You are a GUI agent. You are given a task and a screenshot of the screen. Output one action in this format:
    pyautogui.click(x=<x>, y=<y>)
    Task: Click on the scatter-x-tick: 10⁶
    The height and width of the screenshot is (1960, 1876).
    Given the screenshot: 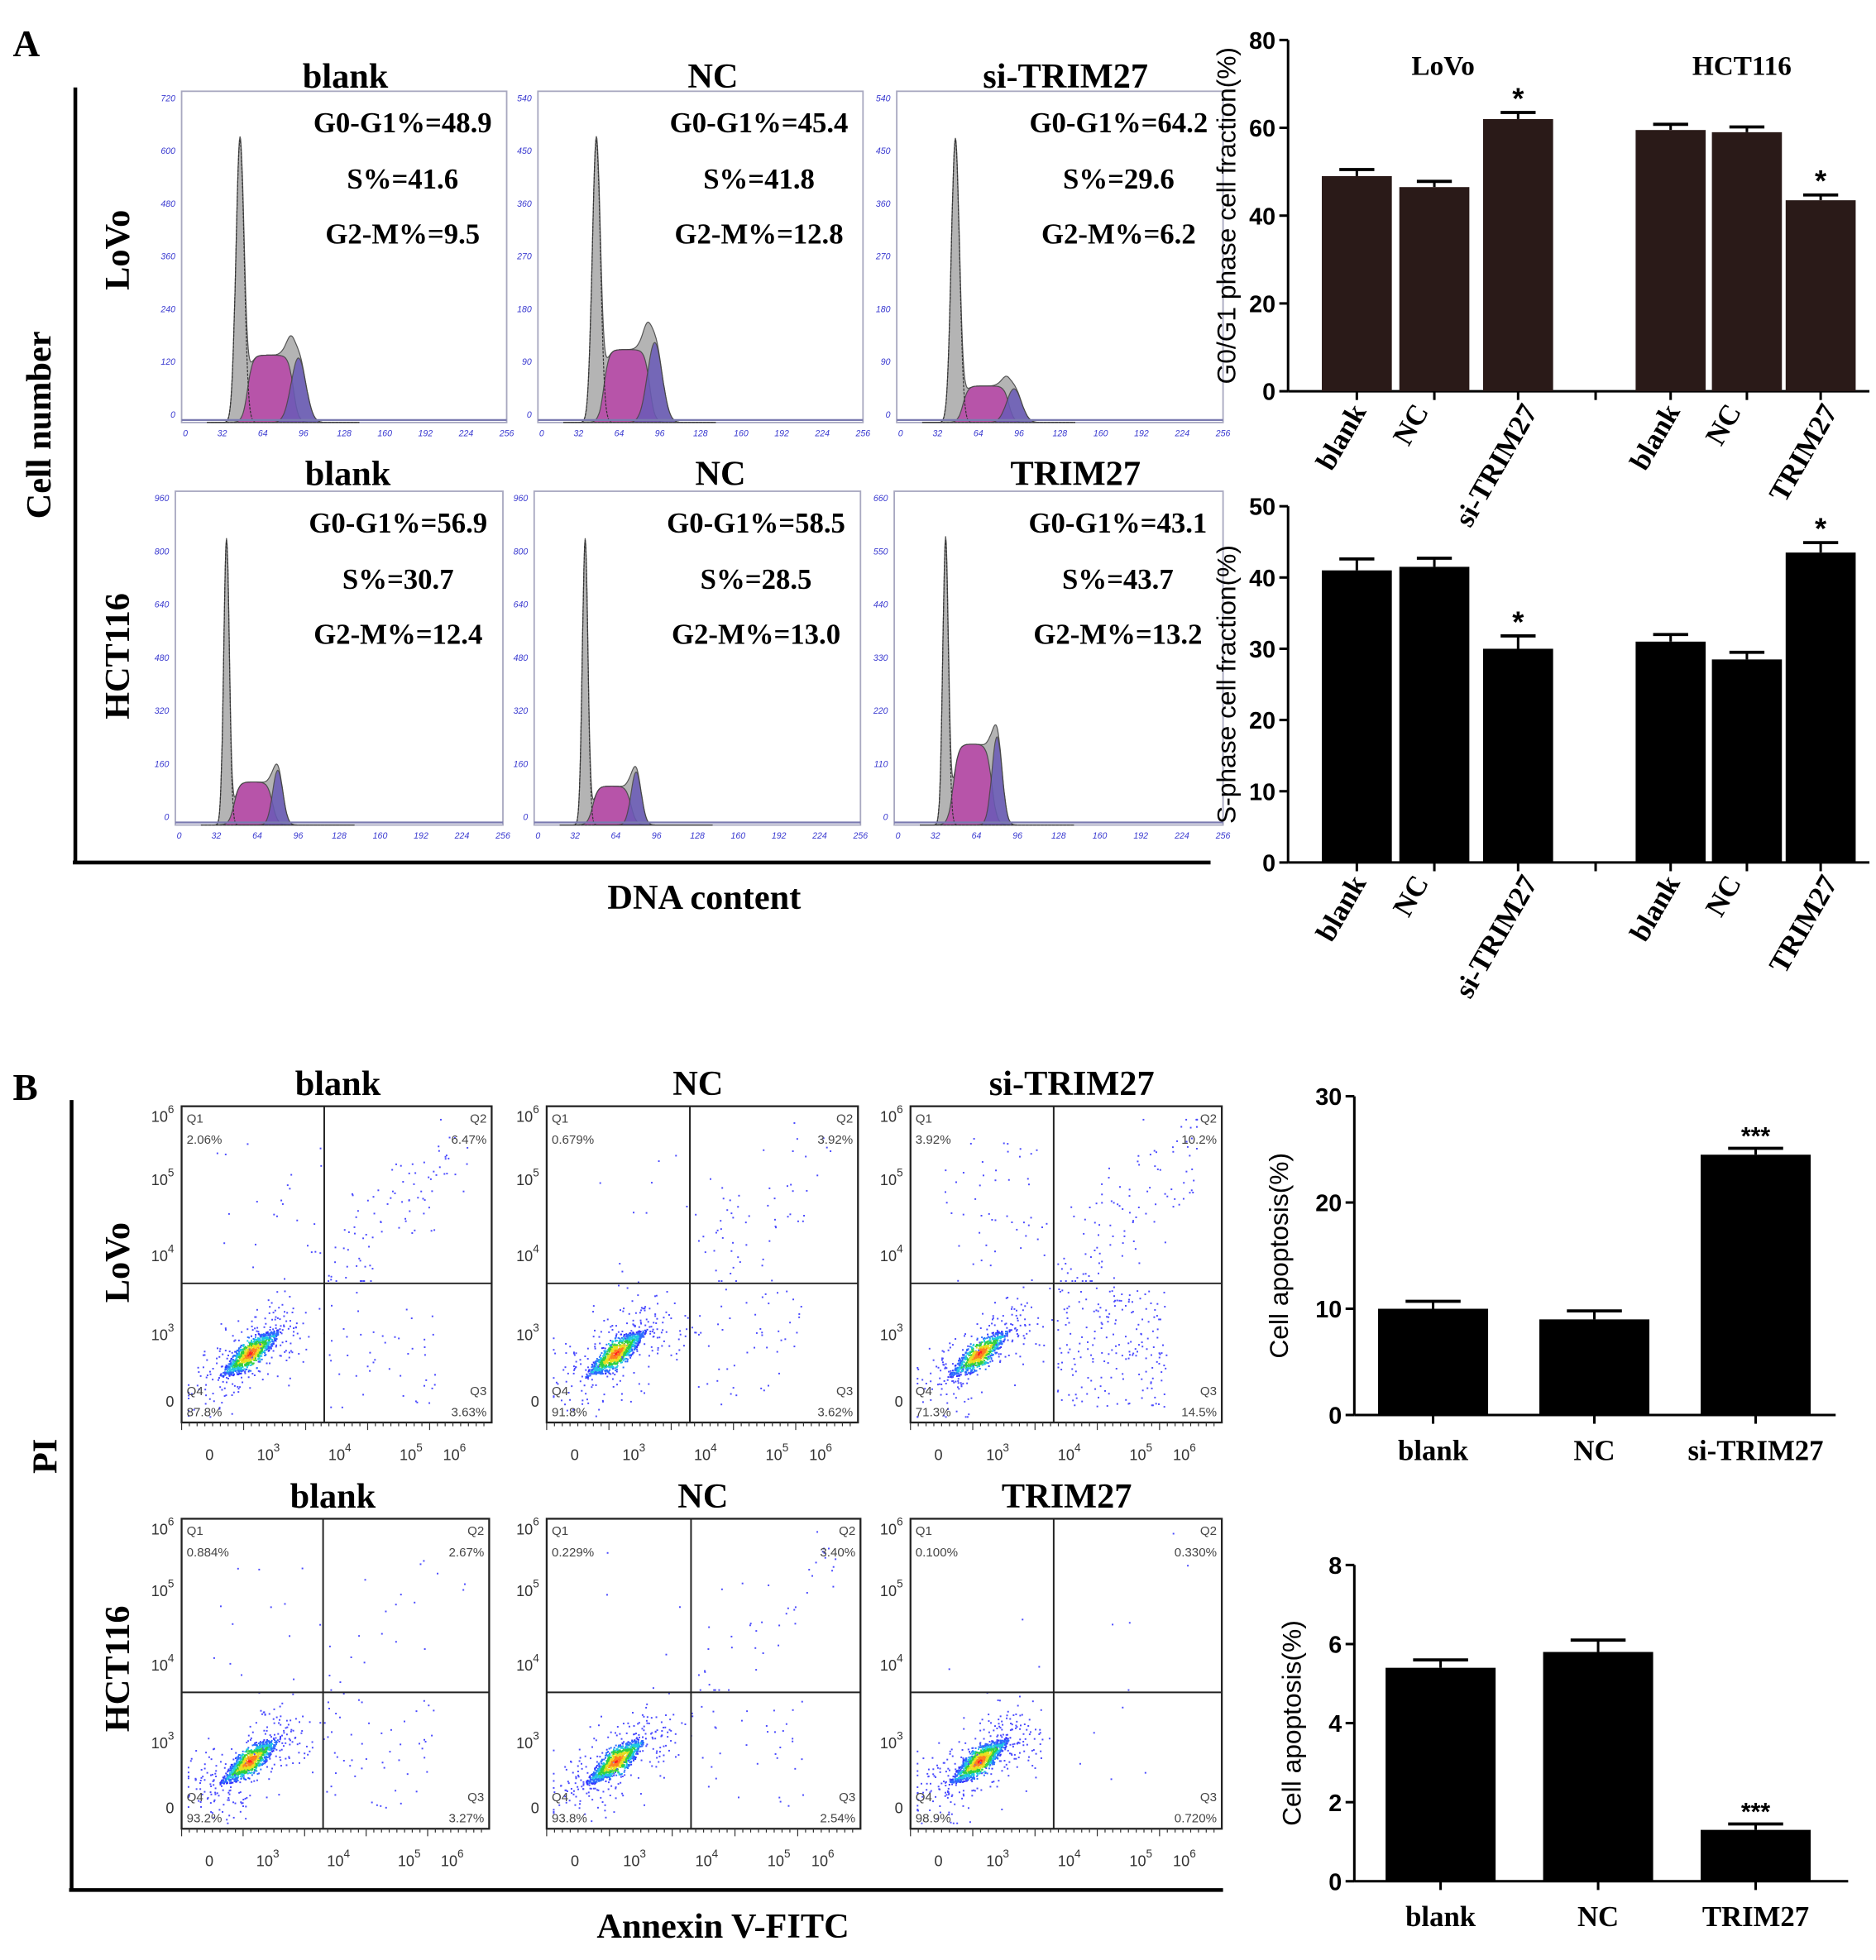 What is the action you would take?
    pyautogui.click(x=820, y=1452)
    